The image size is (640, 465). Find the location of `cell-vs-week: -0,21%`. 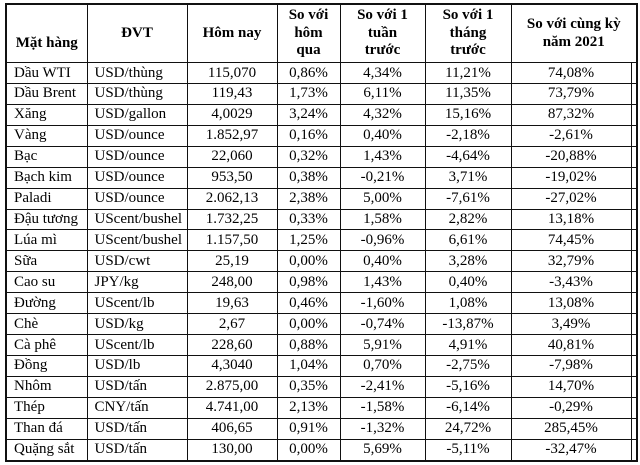

cell-vs-week: -0,21% is located at coordinates (382, 177).